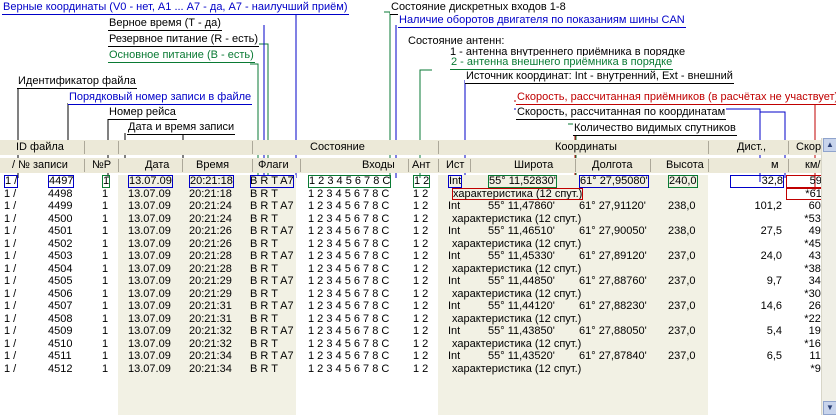 This screenshot has width=836, height=415. Describe the element at coordinates (60, 206) in the screenshot. I see `cell-num: 4499` at that location.